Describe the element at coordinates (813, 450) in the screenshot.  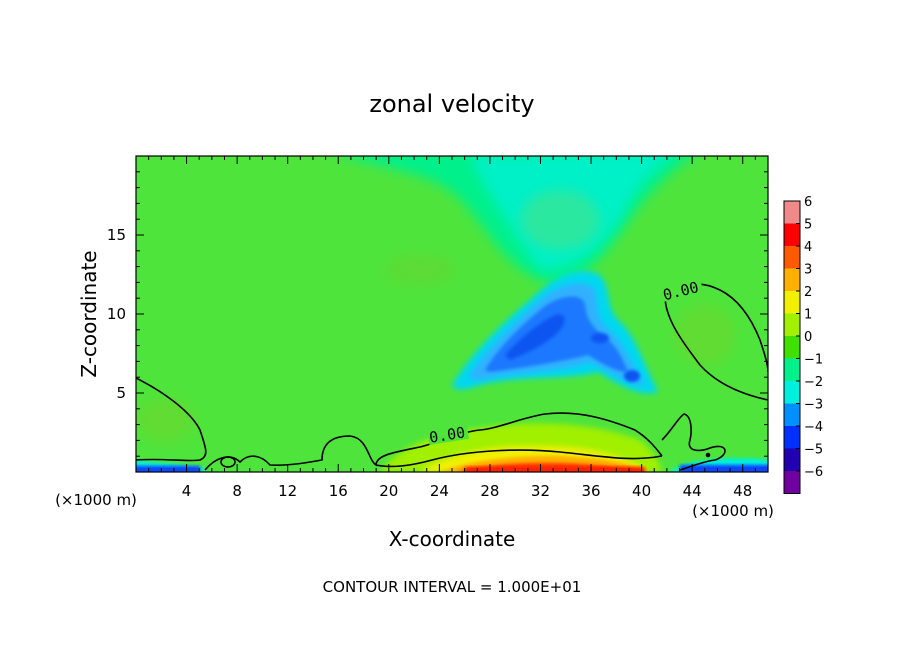
I see `colorbar-tick-label: −5` at that location.